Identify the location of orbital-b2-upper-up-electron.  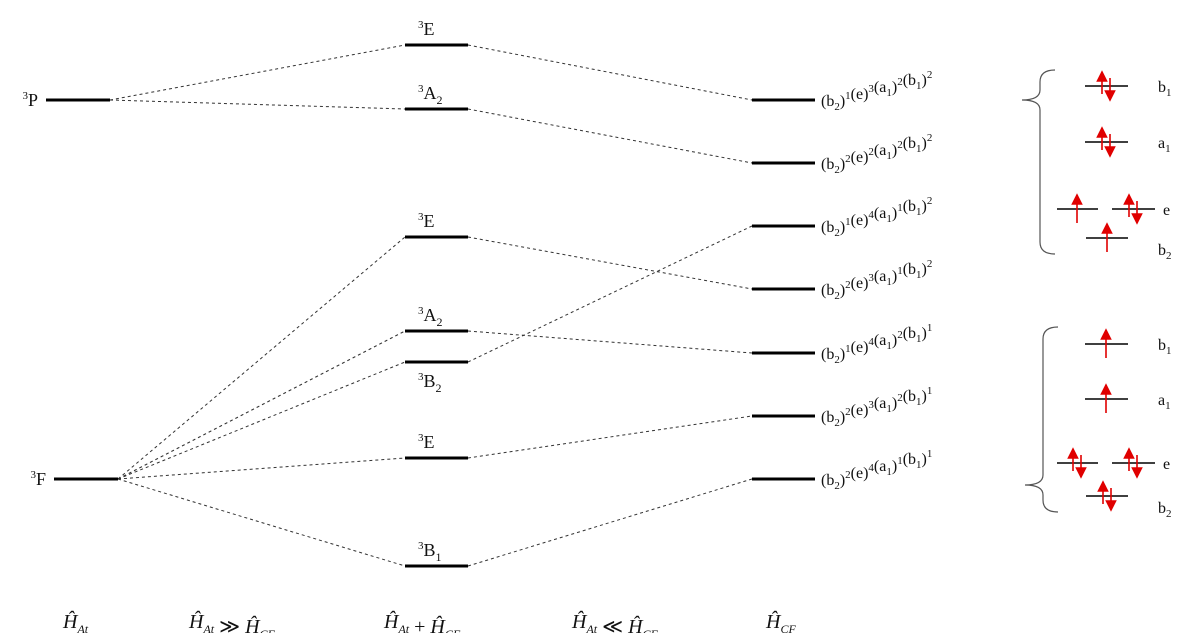
(1107, 237).